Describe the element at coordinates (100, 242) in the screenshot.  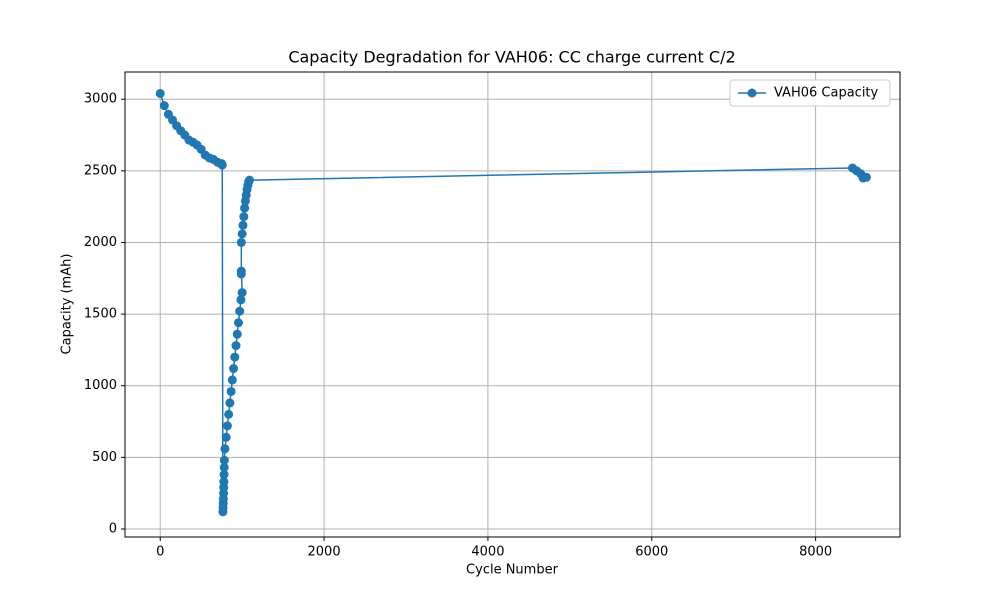
I see `y-tick-label: 2000` at that location.